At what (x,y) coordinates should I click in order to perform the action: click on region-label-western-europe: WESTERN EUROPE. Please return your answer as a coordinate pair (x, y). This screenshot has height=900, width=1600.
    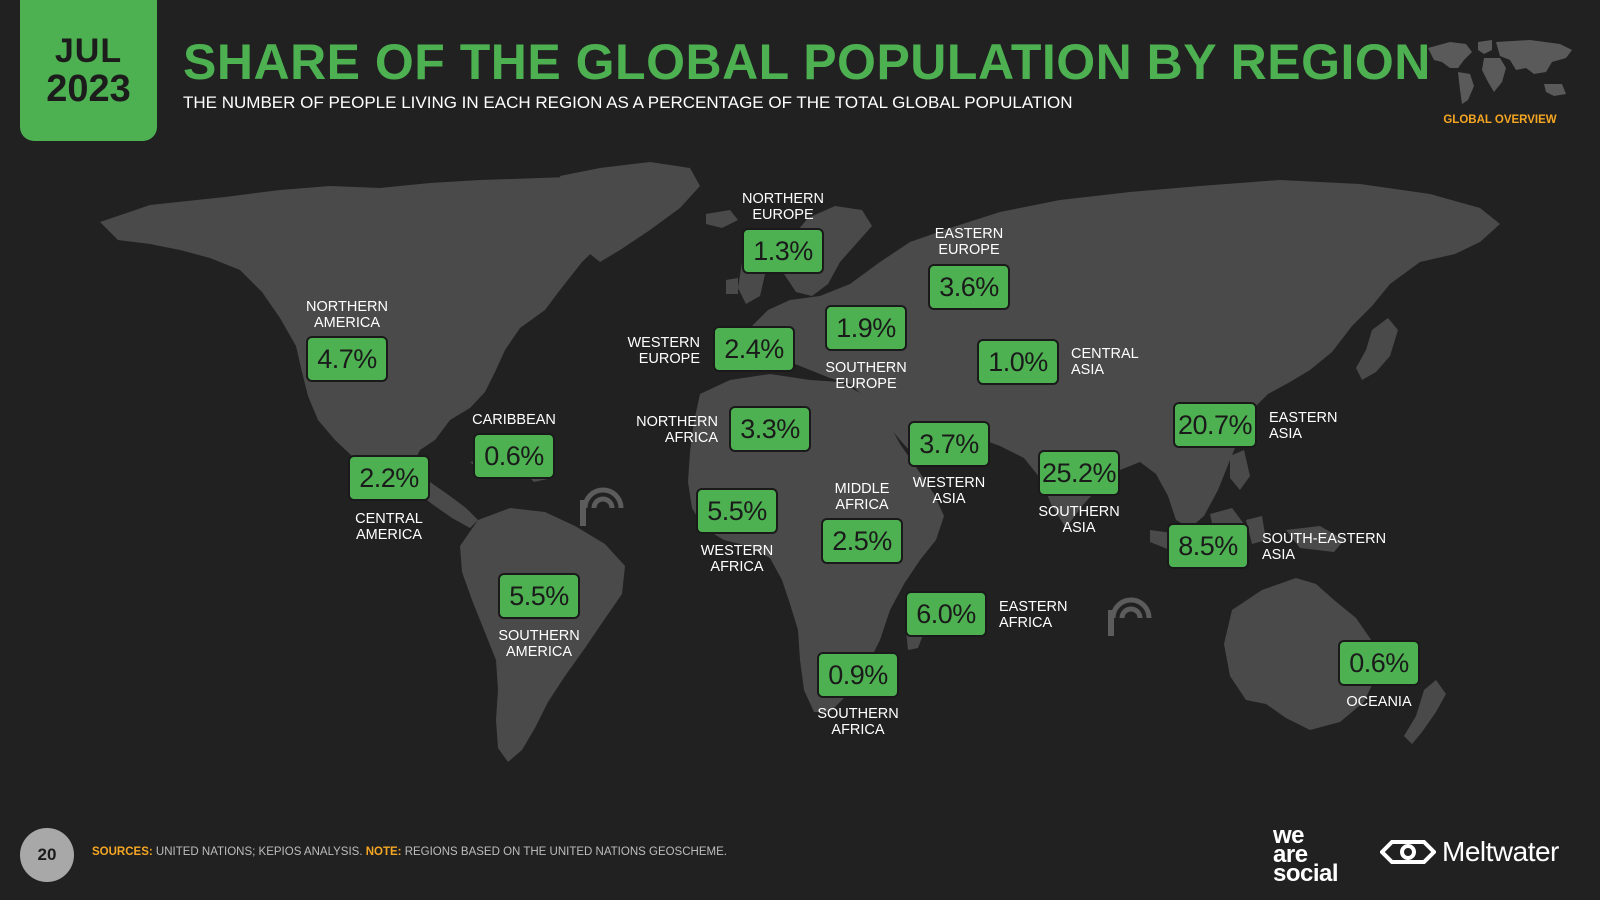
    Looking at the image, I should click on (664, 351).